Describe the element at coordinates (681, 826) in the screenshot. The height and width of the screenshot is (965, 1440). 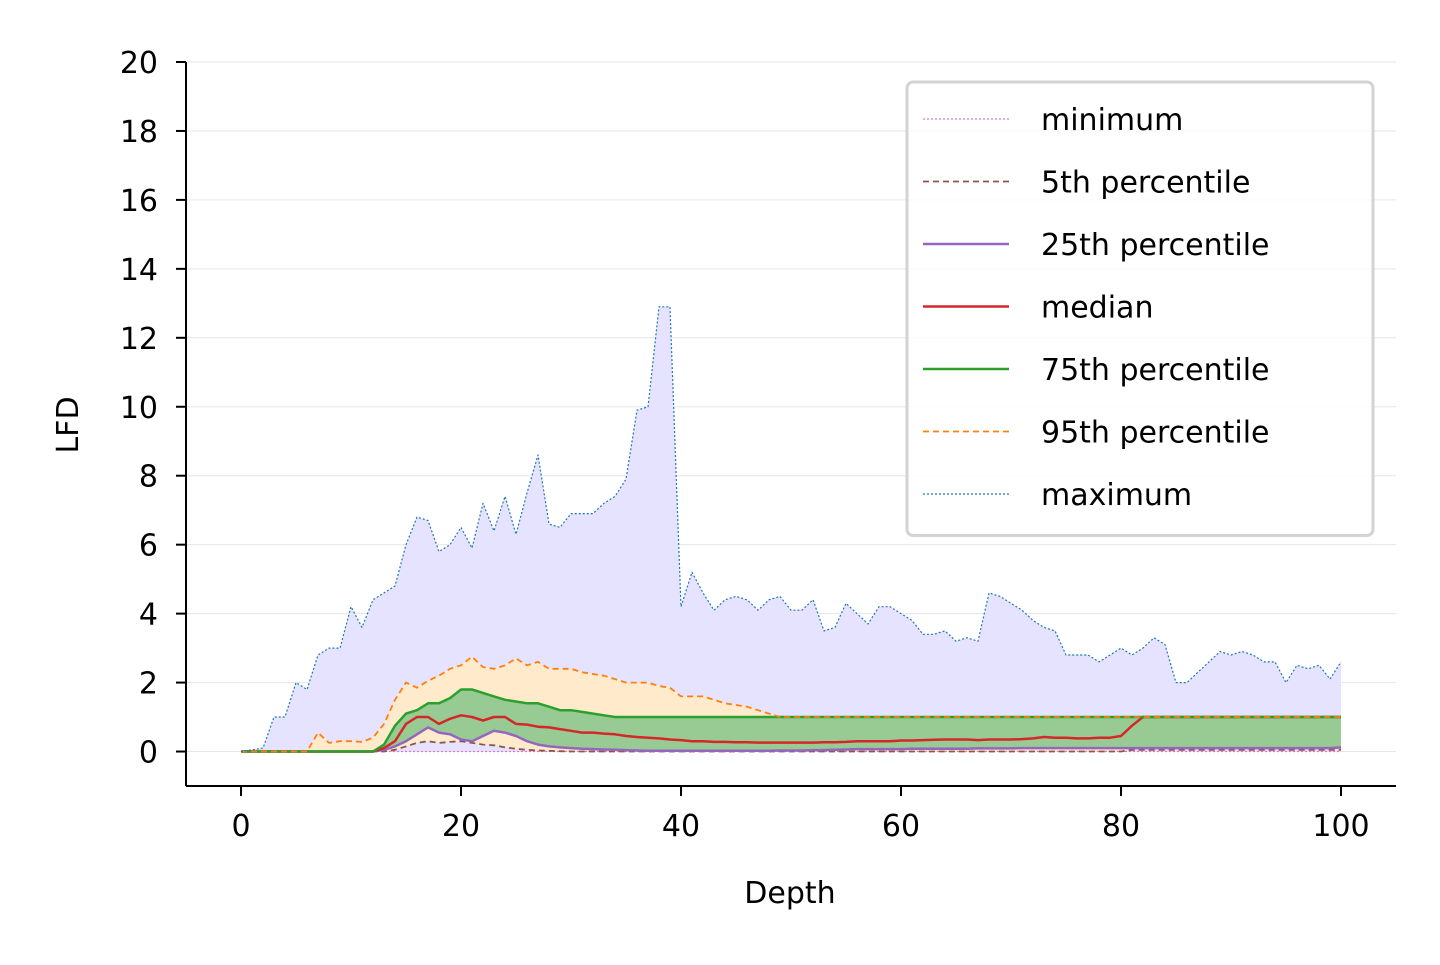
I see `x-tick-label: 40` at that location.